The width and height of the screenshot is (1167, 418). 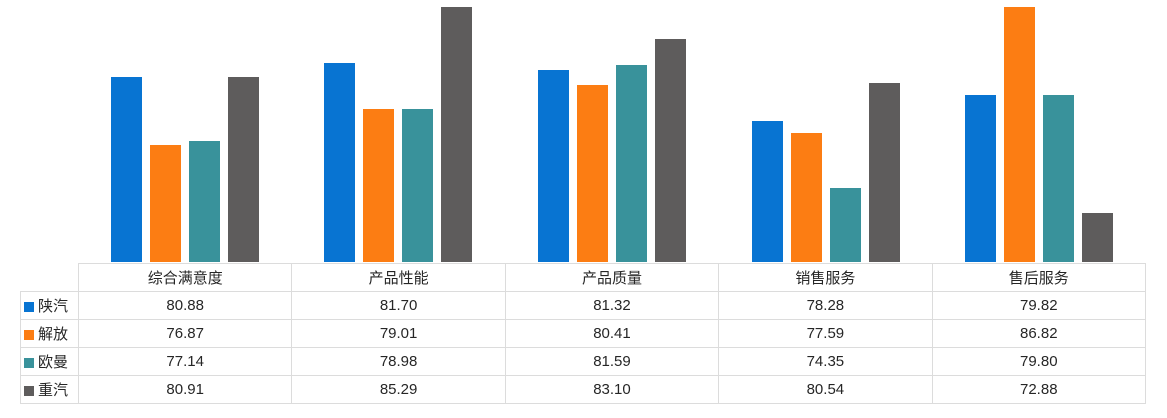 What do you see at coordinates (398, 389) in the screenshot?
I see `value-cell: 85.29` at bounding box center [398, 389].